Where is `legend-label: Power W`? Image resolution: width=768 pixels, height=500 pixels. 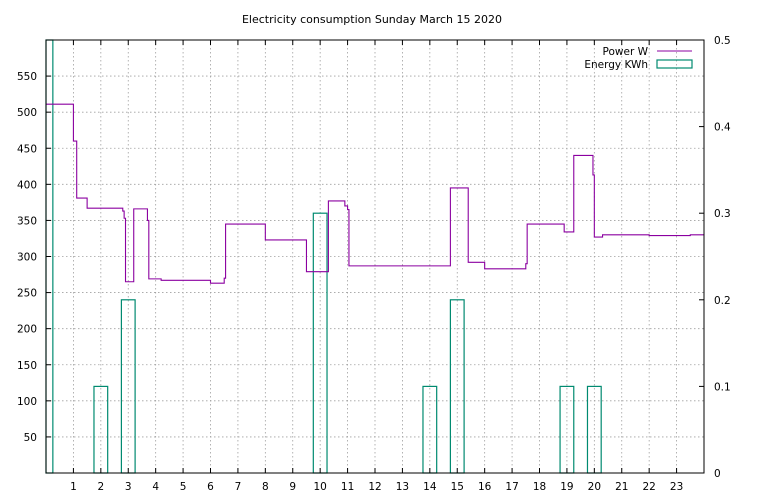 legend-label: Power W is located at coordinates (626, 52).